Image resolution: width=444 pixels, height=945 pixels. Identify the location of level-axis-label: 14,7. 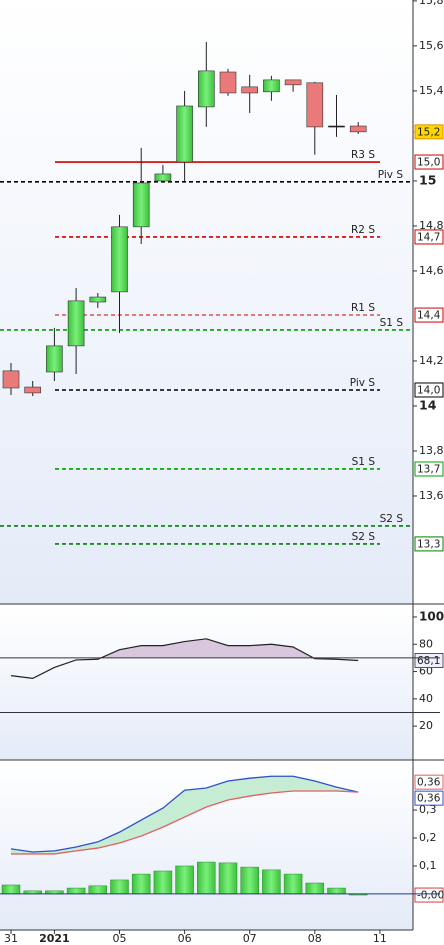
(428, 237).